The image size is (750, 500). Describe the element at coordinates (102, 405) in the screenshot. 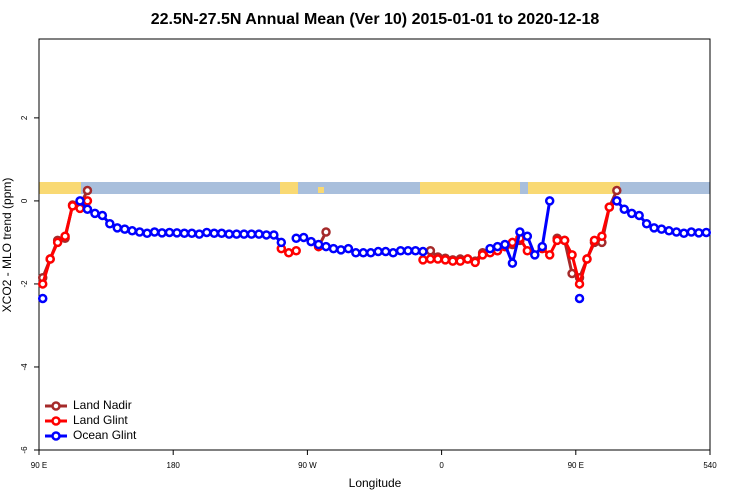

I see `legend-label: Land Nadir` at that location.